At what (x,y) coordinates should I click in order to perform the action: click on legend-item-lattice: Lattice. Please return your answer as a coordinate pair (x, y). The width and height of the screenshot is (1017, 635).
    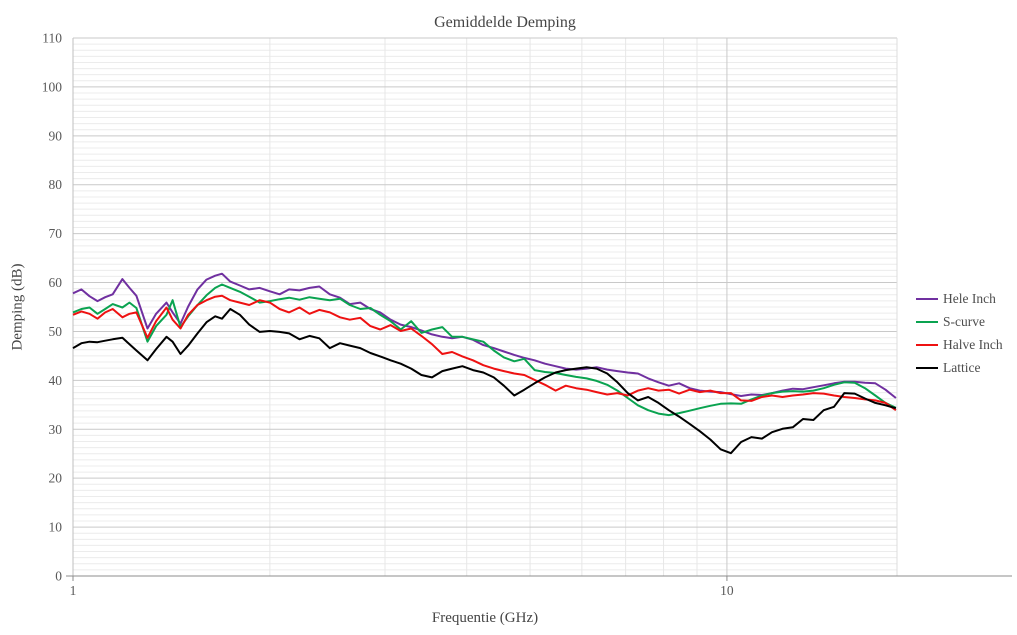
    Looking at the image, I should click on (959, 367).